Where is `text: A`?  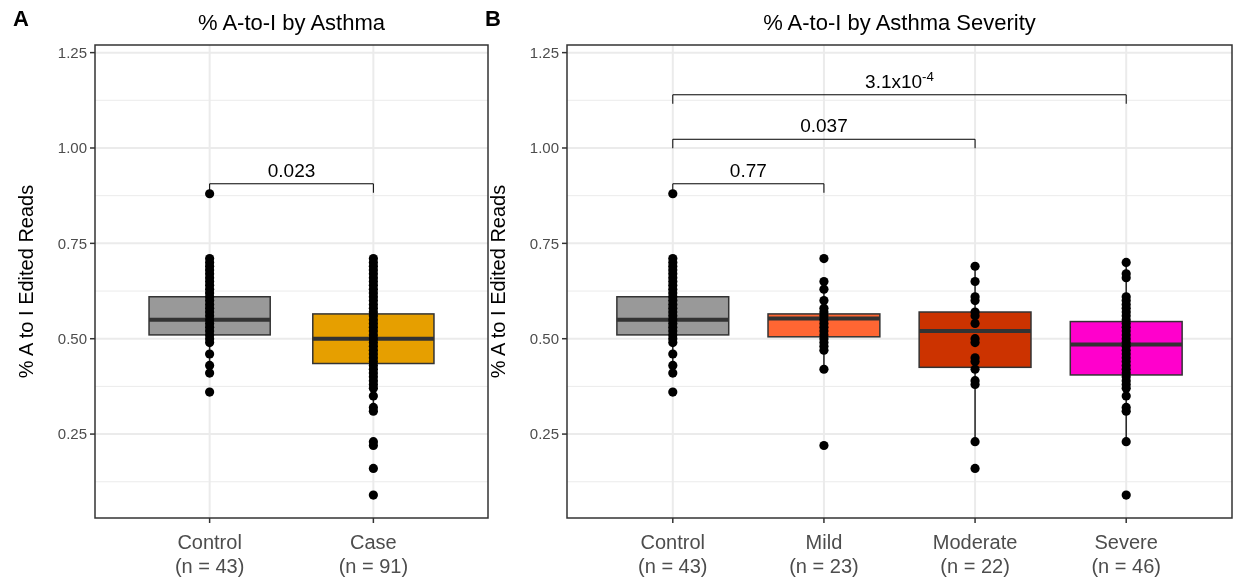 text: A is located at coordinates (21, 18).